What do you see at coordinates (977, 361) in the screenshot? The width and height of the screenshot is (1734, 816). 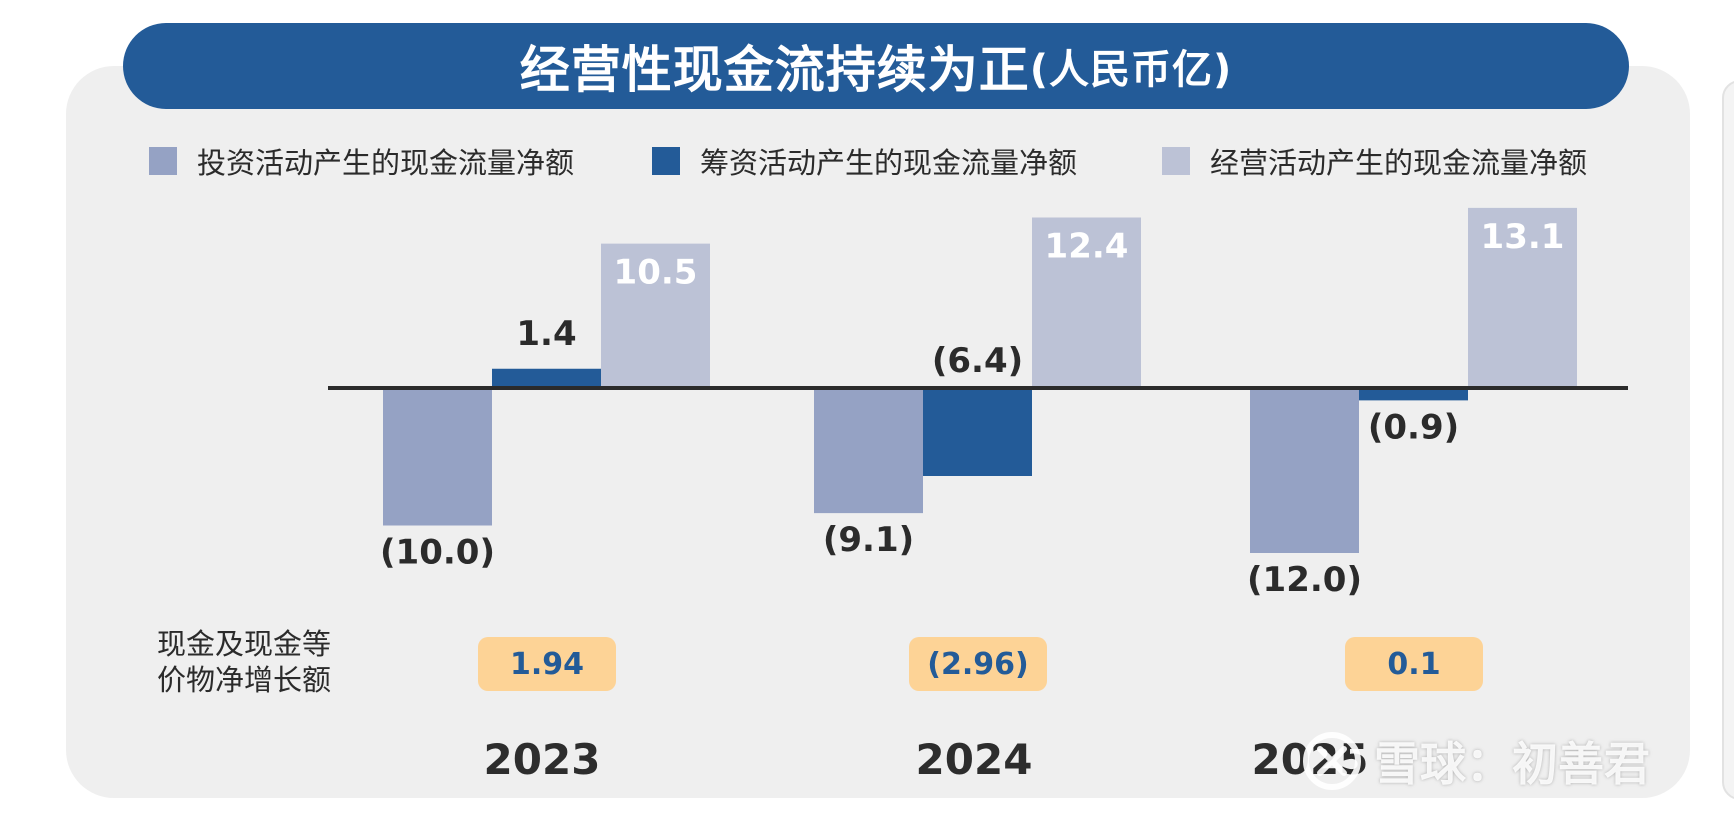 I see `bar-label-2024-series-1: (6.4)` at bounding box center [977, 361].